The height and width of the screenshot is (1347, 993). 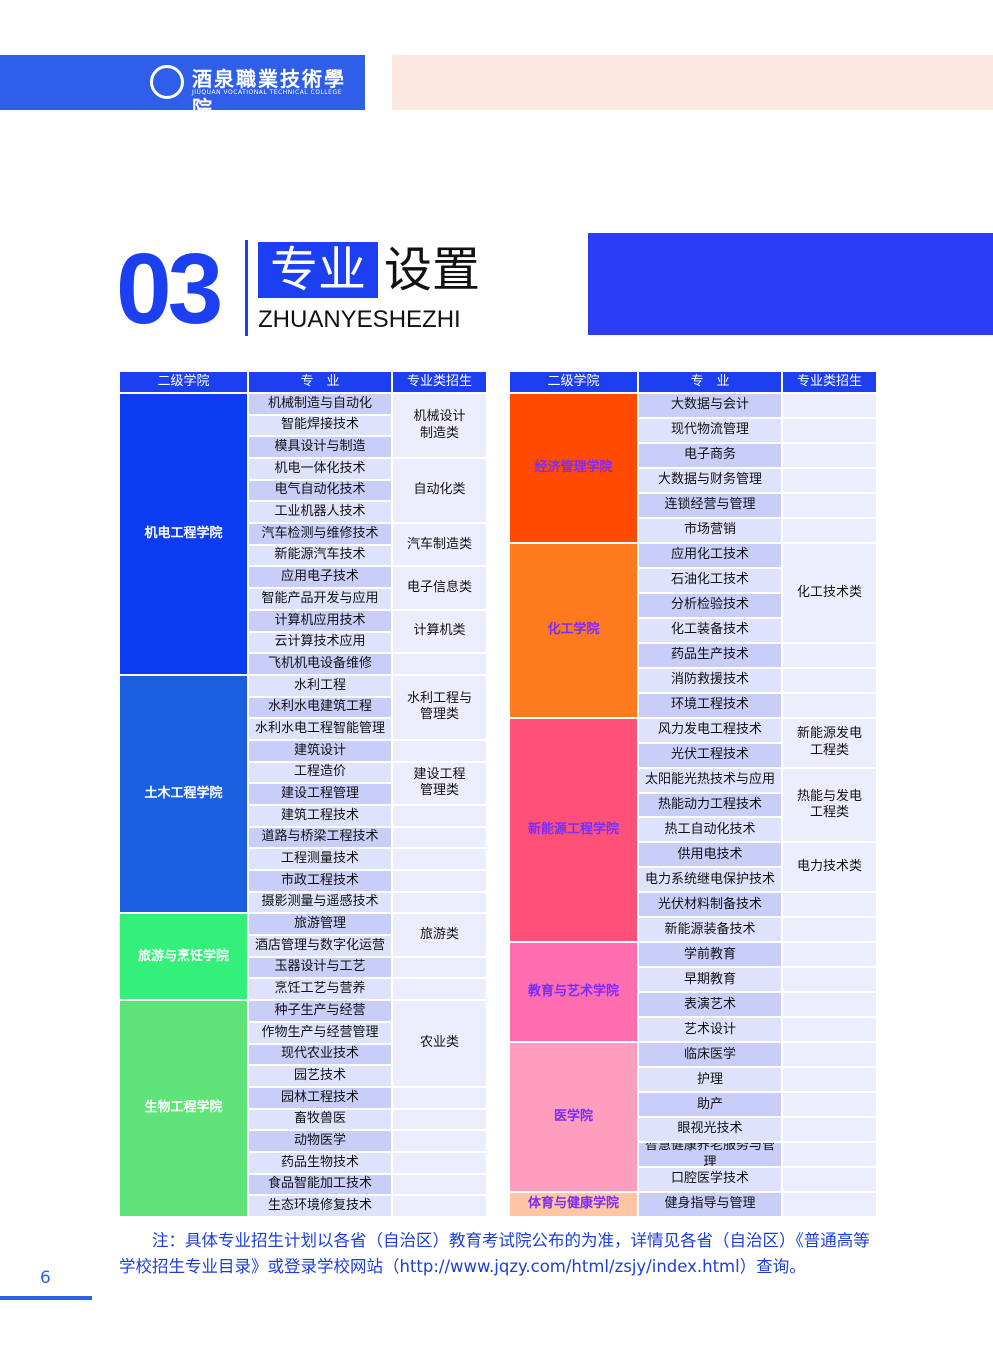 I want to click on major-cell: 种子生产与经营, so click(x=320, y=1011).